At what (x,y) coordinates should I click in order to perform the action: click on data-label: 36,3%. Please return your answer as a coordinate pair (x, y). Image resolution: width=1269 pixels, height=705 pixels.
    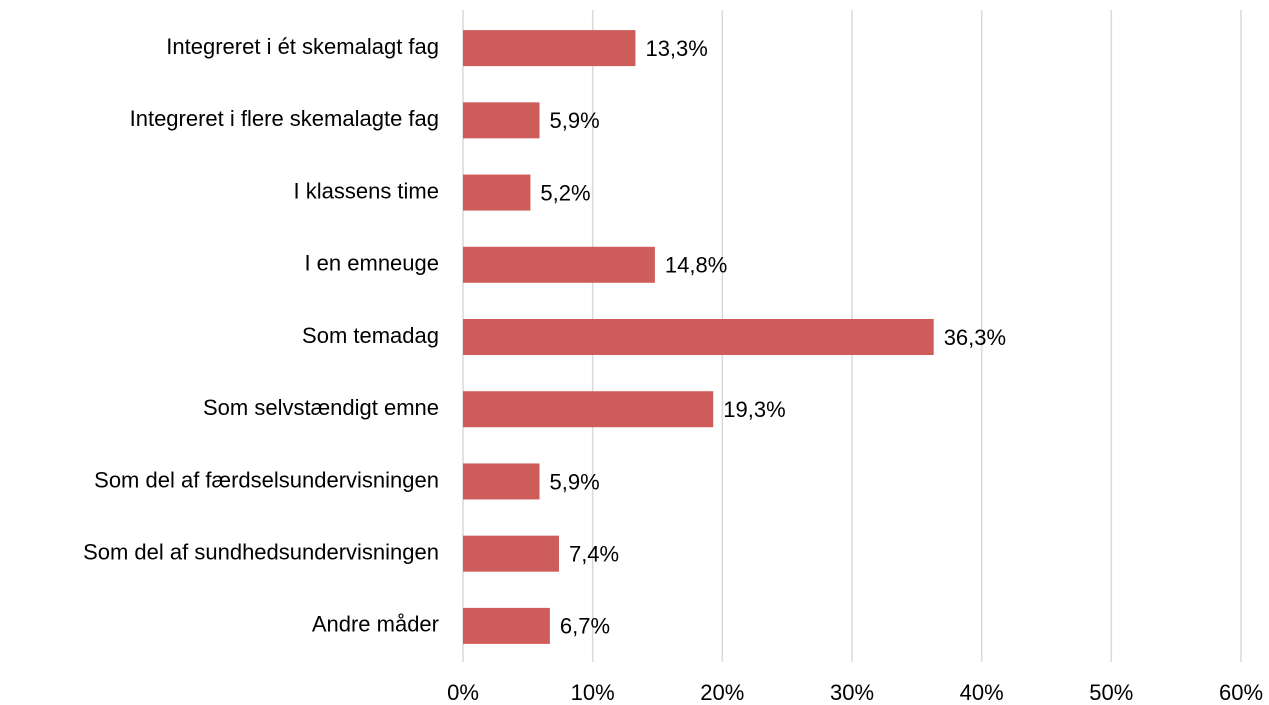
    Looking at the image, I should click on (975, 337).